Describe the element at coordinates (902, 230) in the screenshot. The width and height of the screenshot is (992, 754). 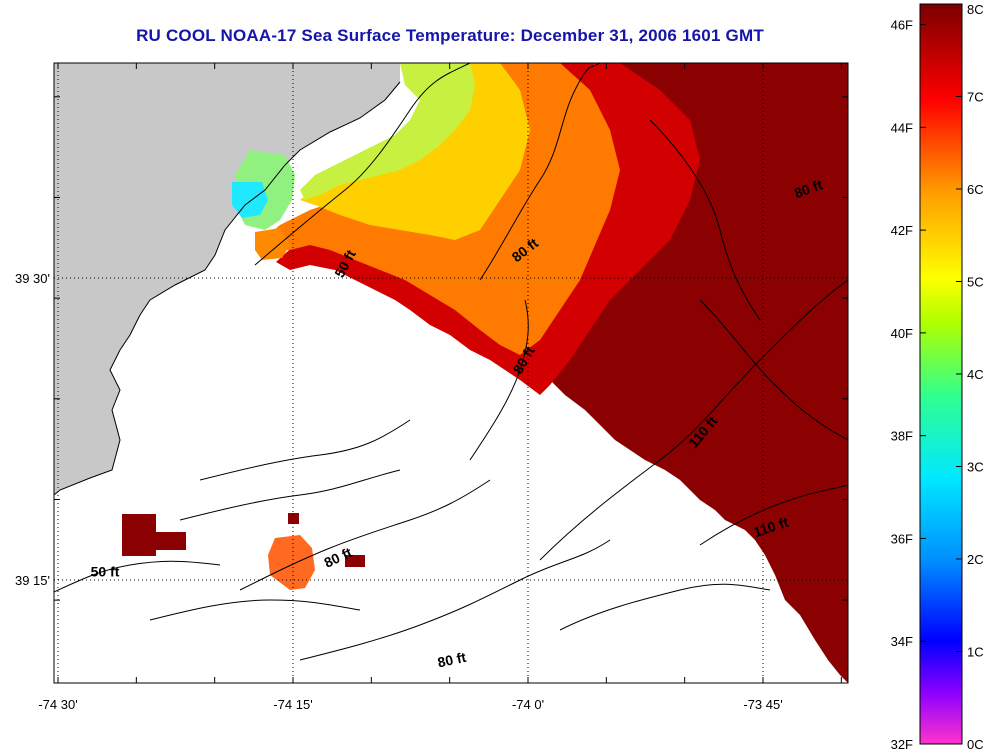
I see `colorbar-f-label: 42F` at that location.